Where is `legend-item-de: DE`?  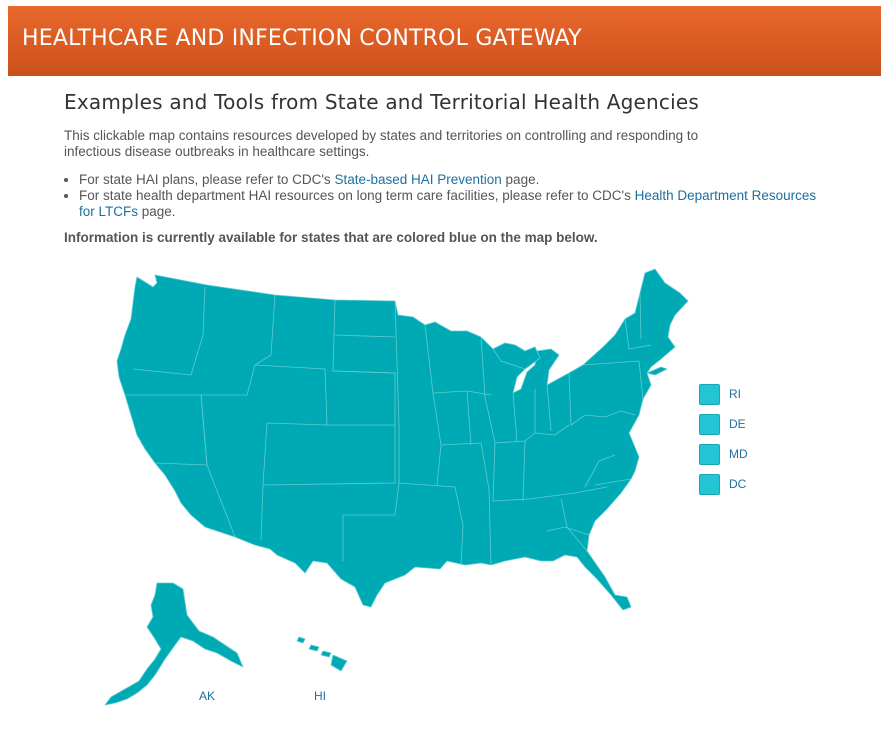
legend-item-de: DE is located at coordinates (739, 425).